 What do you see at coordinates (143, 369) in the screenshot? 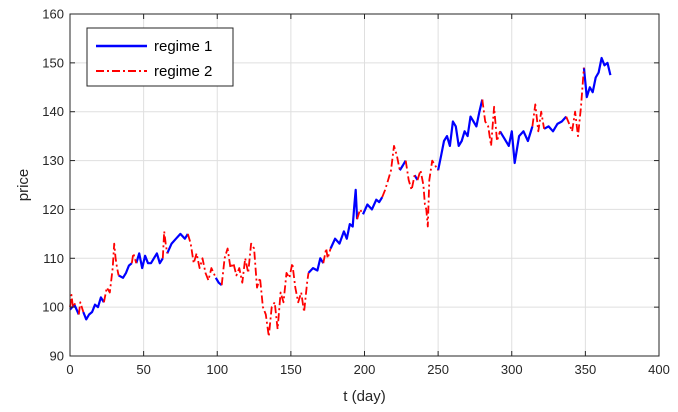
I see `x-tick-label: 50` at bounding box center [143, 369].